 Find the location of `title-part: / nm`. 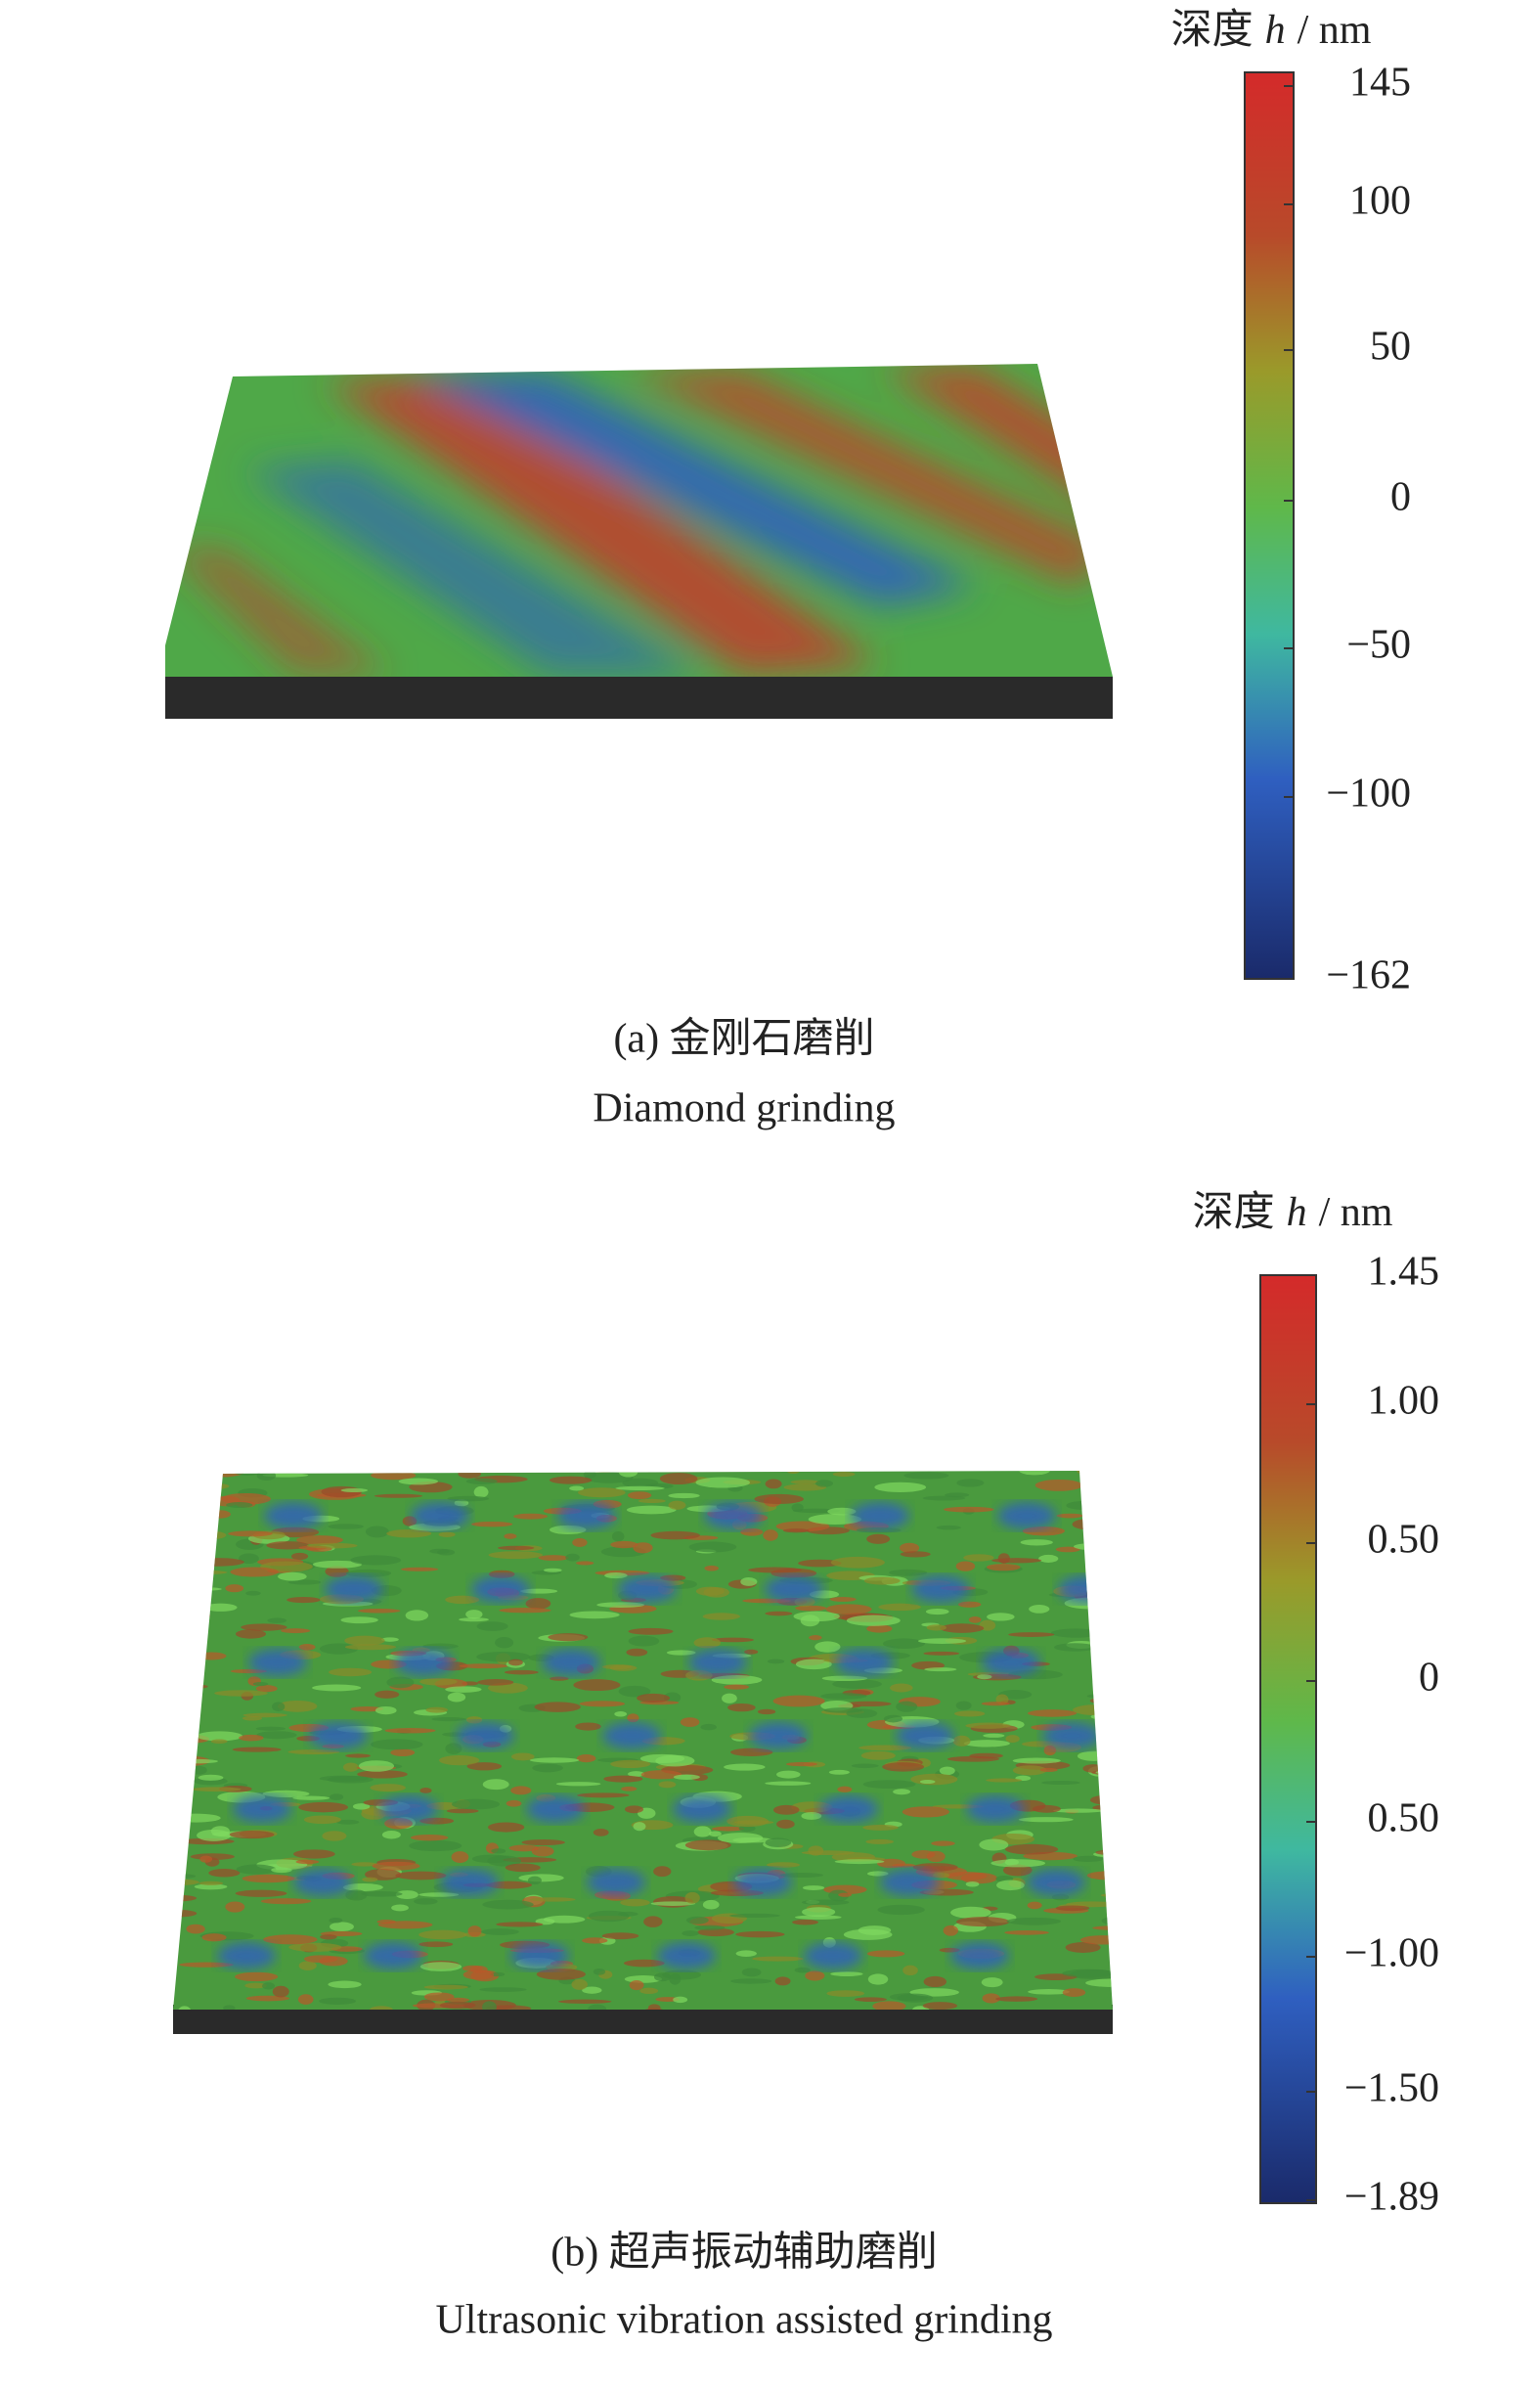

title-part: / nm is located at coordinates (1356, 1212).